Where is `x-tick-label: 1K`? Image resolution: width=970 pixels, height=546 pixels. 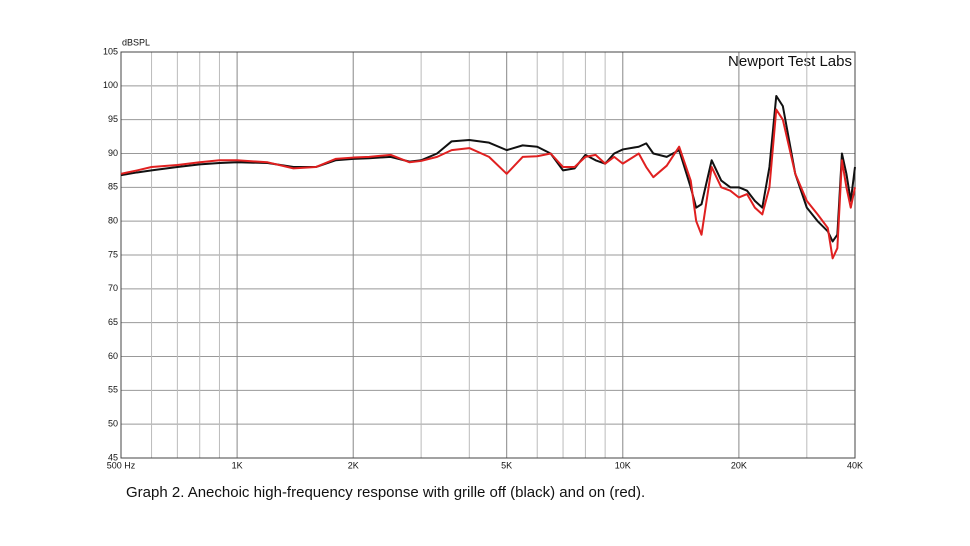 x-tick-label: 1K is located at coordinates (237, 465).